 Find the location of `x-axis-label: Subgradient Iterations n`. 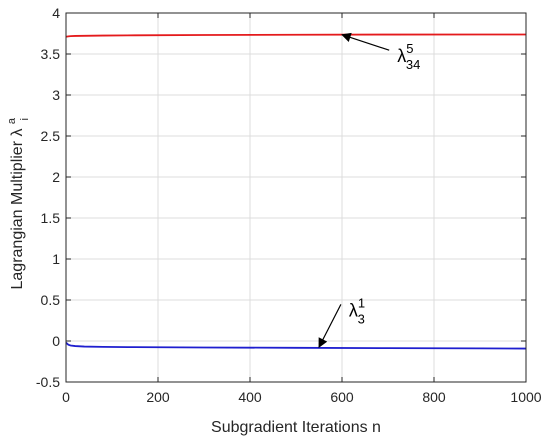

x-axis-label: Subgradient Iterations n is located at coordinates (296, 427).